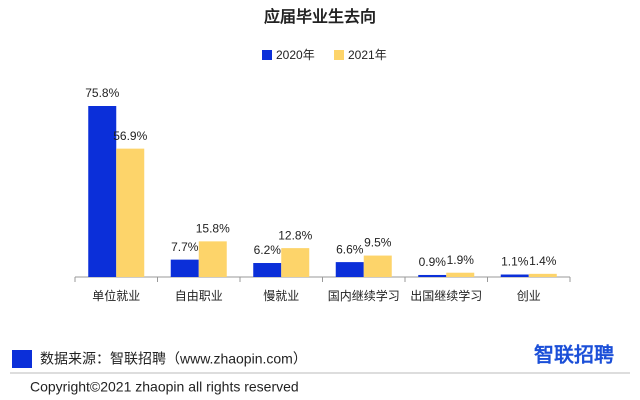 The width and height of the screenshot is (640, 400). I want to click on chart-title: 应届毕业生去向, so click(320, 16).